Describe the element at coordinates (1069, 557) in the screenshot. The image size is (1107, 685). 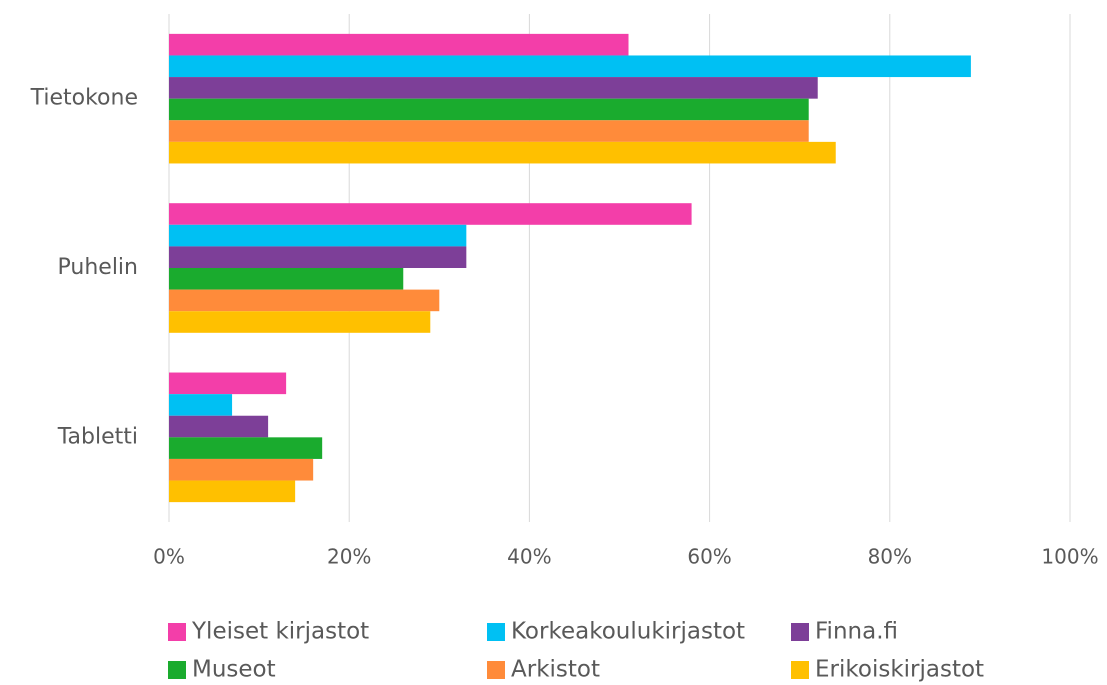
I see `x-tick-label: 100%` at that location.